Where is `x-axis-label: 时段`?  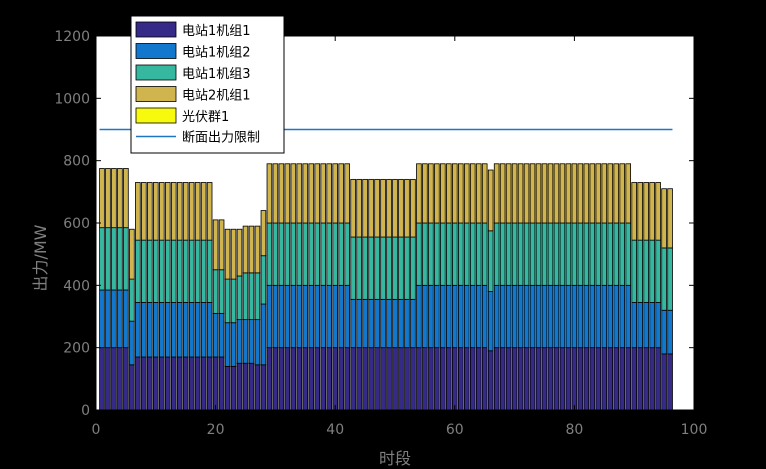
x-axis-label: 时段 is located at coordinates (395, 458).